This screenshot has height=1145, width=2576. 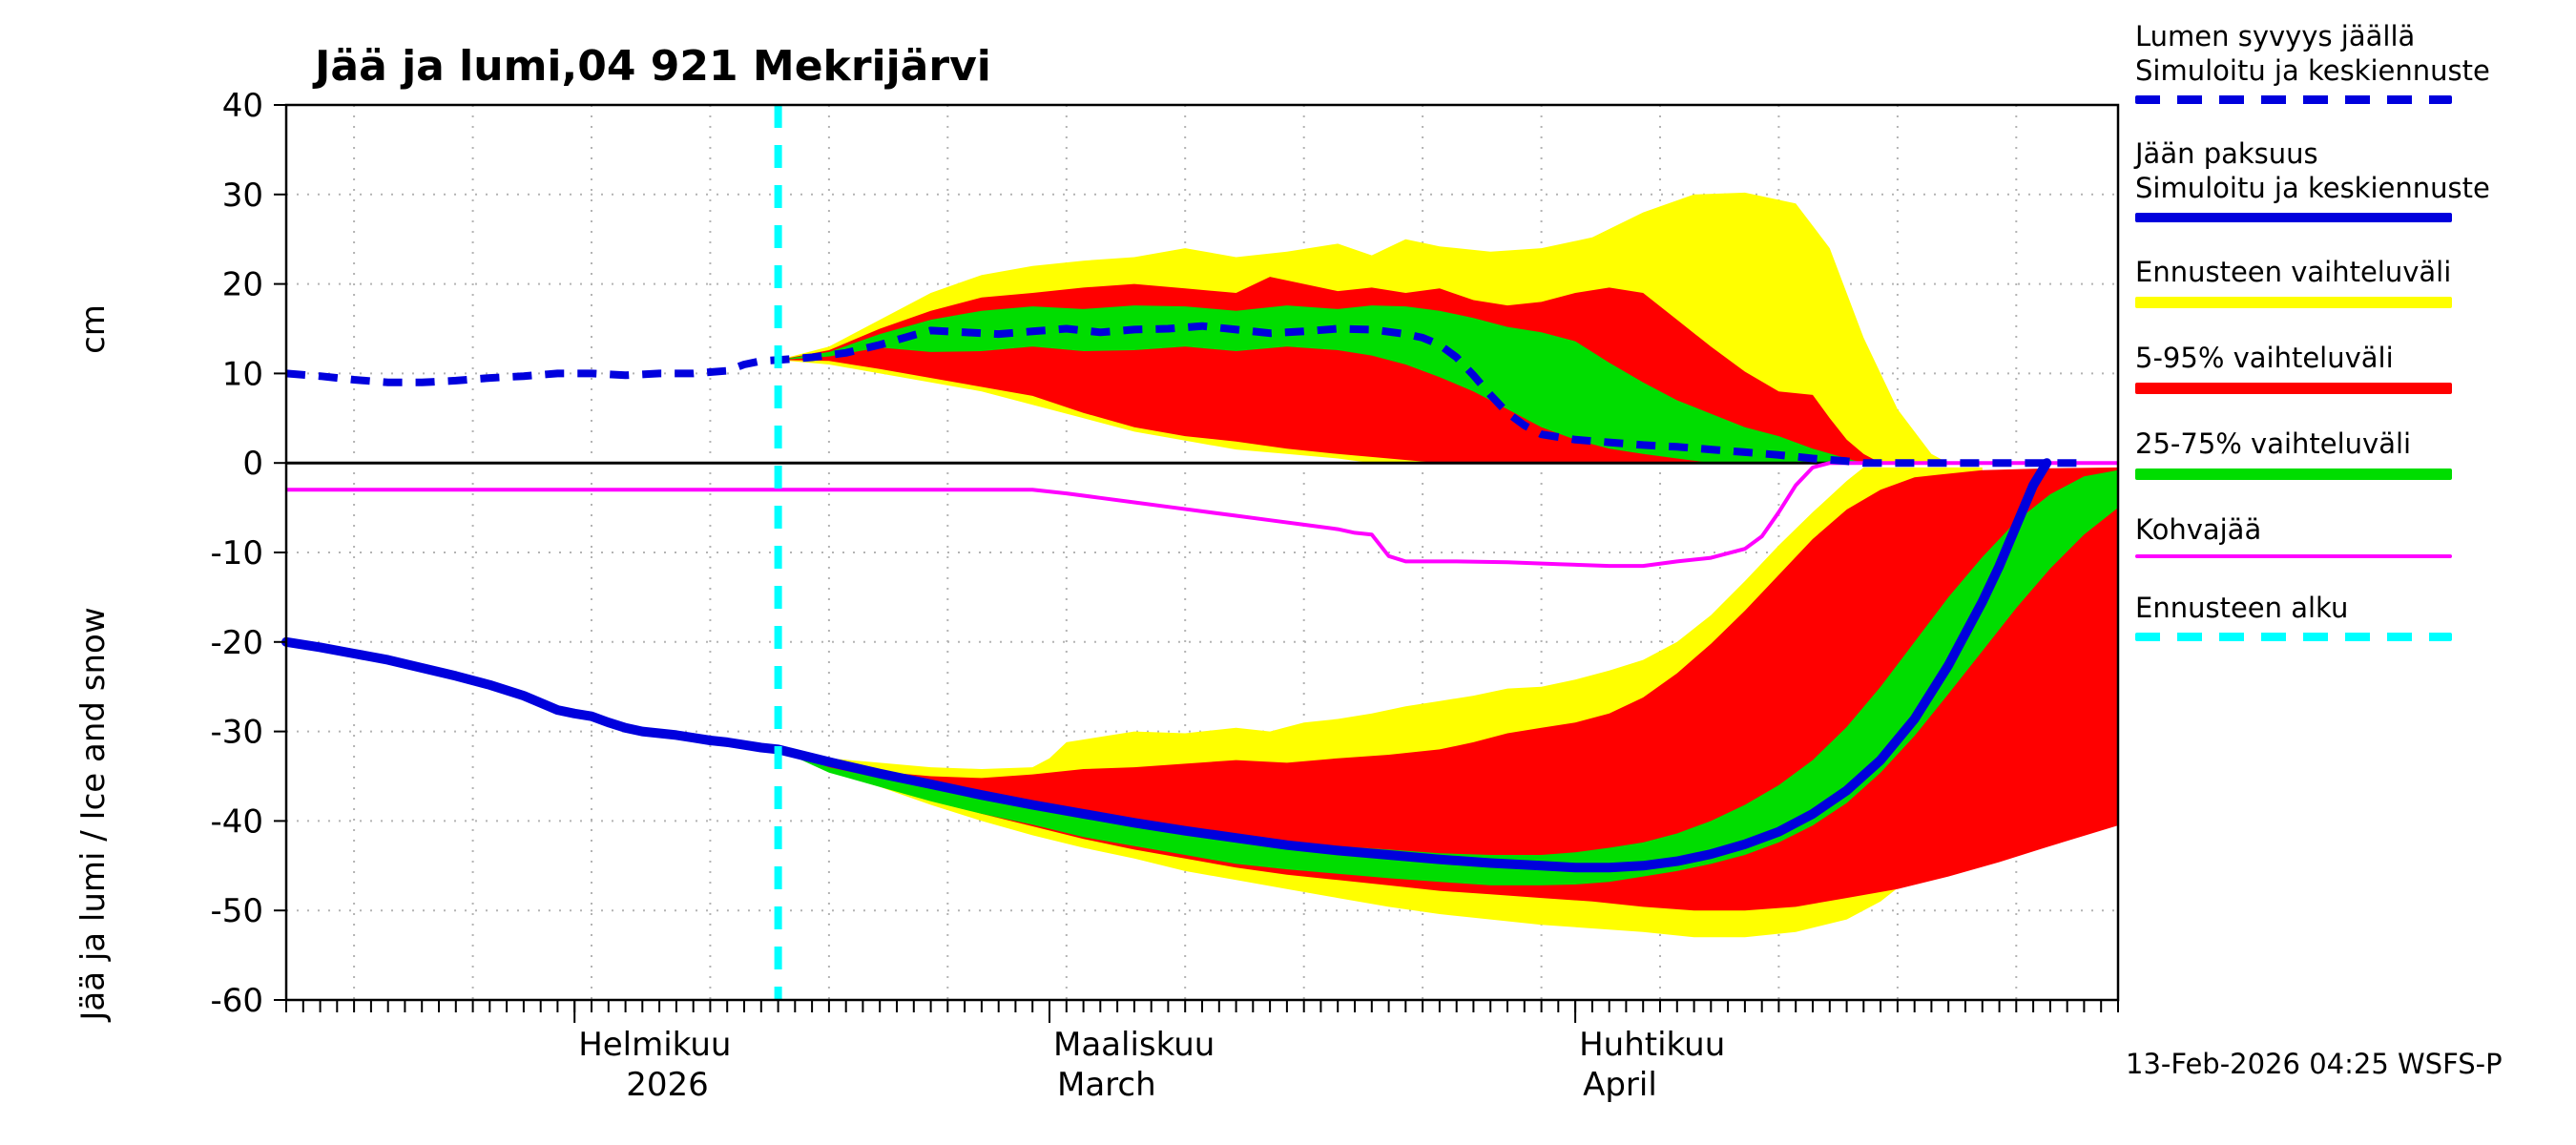 What do you see at coordinates (2314, 1064) in the screenshot?
I see `timestamp: 13-Feb-2026 04:25 WSFS-P` at bounding box center [2314, 1064].